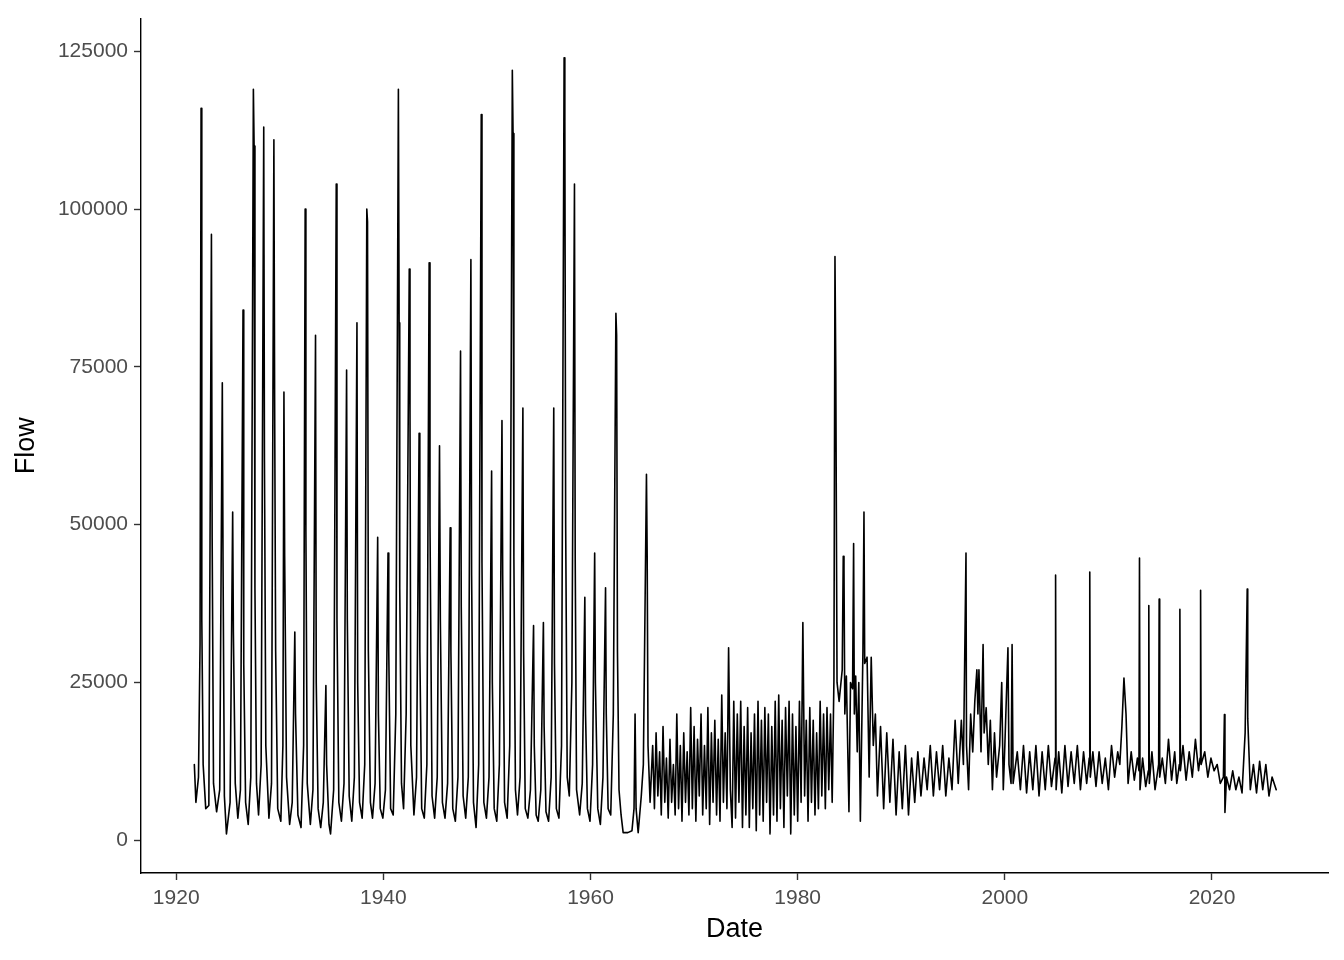  I want to click on x-tick-label: 2020, so click(1212, 897).